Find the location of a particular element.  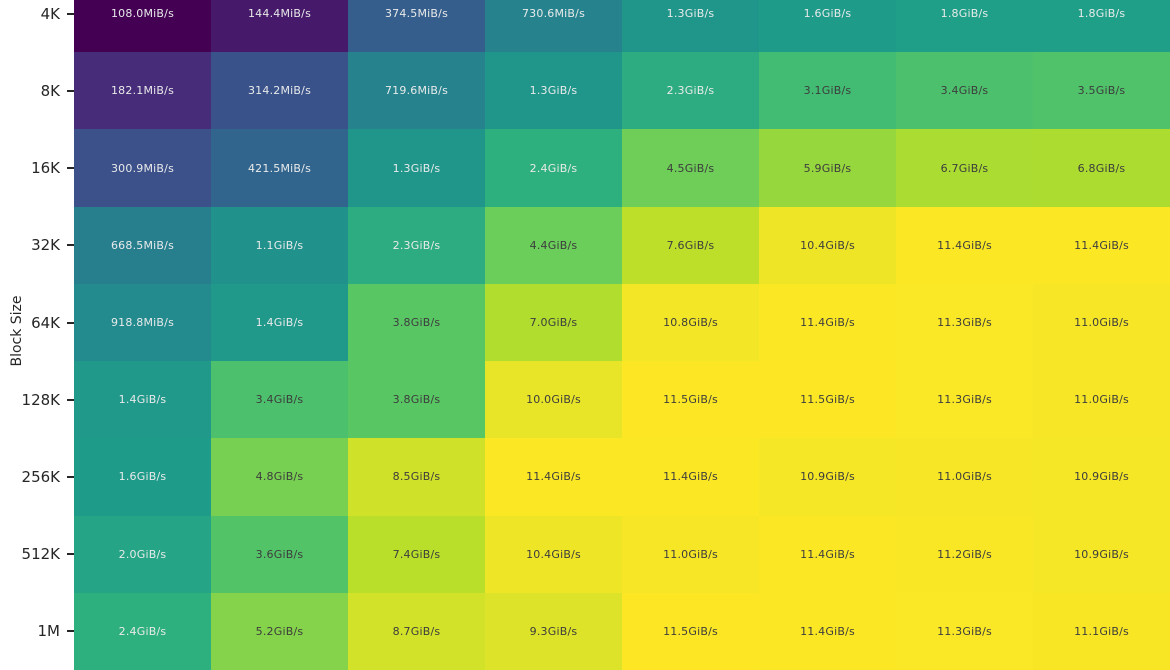

heatmap-cell: 668.5MiB/s is located at coordinates (142, 245).